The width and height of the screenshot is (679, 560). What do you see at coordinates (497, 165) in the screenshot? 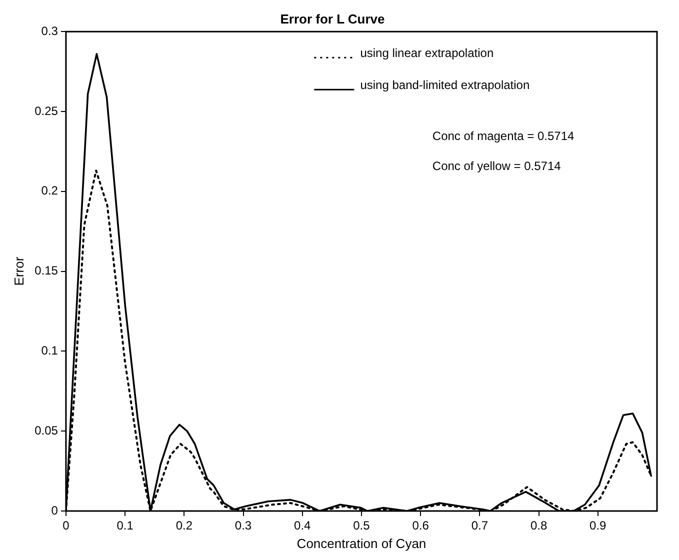
I see `annotation: Conc of yellow = 0.5714` at bounding box center [497, 165].